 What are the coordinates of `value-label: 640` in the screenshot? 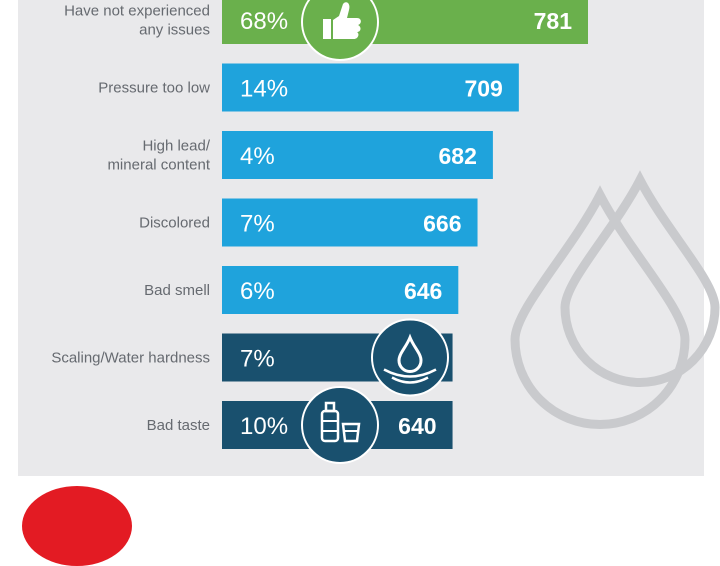 It's located at (417, 426).